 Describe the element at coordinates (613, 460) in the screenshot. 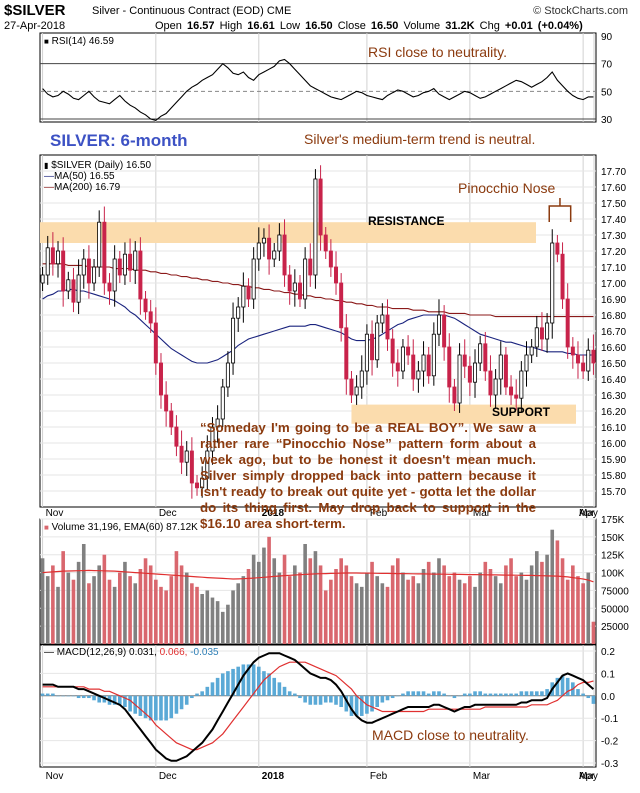

I see `price-tick-label: 15.90` at that location.